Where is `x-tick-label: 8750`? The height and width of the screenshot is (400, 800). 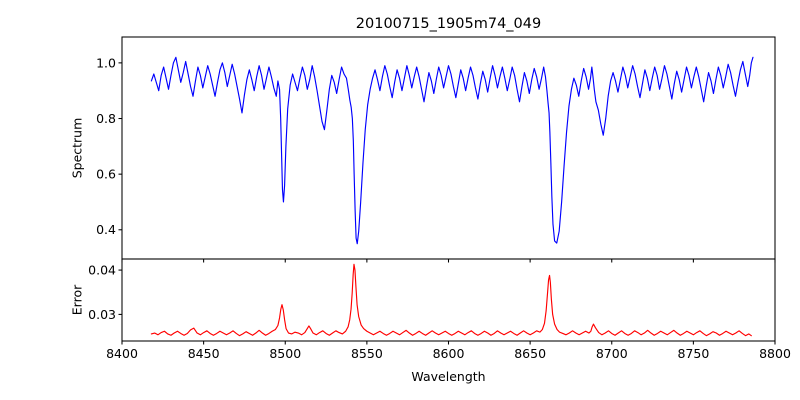
x-tick-label: 8750 is located at coordinates (693, 353).